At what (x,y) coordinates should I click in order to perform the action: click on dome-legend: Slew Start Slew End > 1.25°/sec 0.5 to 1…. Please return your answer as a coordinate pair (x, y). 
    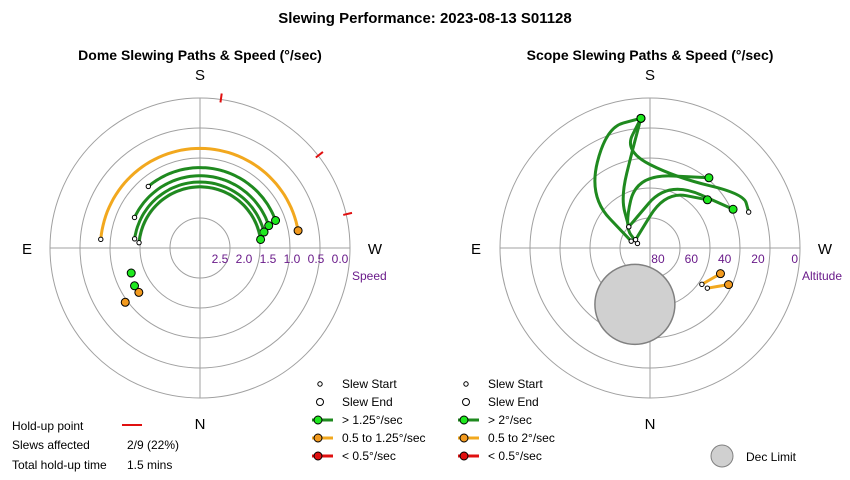
    Looking at the image, I should click on (369, 420).